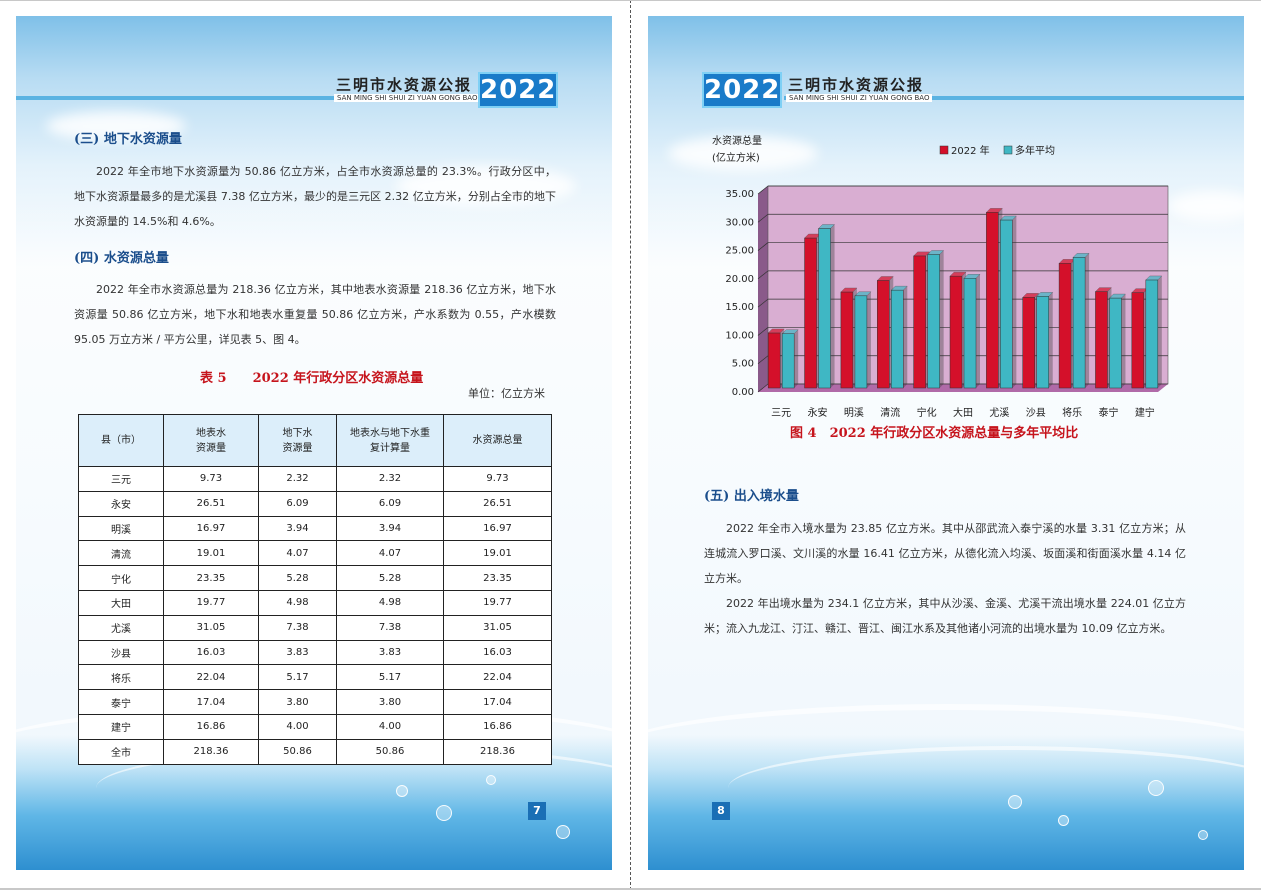  What do you see at coordinates (211, 702) in the screenshot?
I see `table-cell: 17.04` at bounding box center [211, 702].